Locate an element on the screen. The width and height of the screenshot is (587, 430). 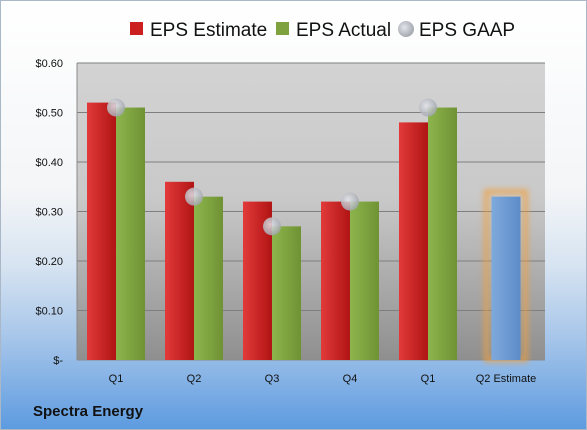
y-tick-label: $0.10 is located at coordinates (49, 312).